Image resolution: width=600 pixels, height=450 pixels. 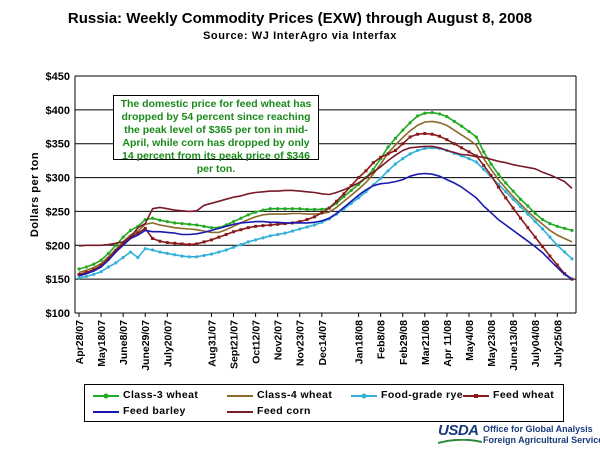 What do you see at coordinates (301, 343) in the screenshot?
I see `x-tick-label: Nov23/07` at bounding box center [301, 343].